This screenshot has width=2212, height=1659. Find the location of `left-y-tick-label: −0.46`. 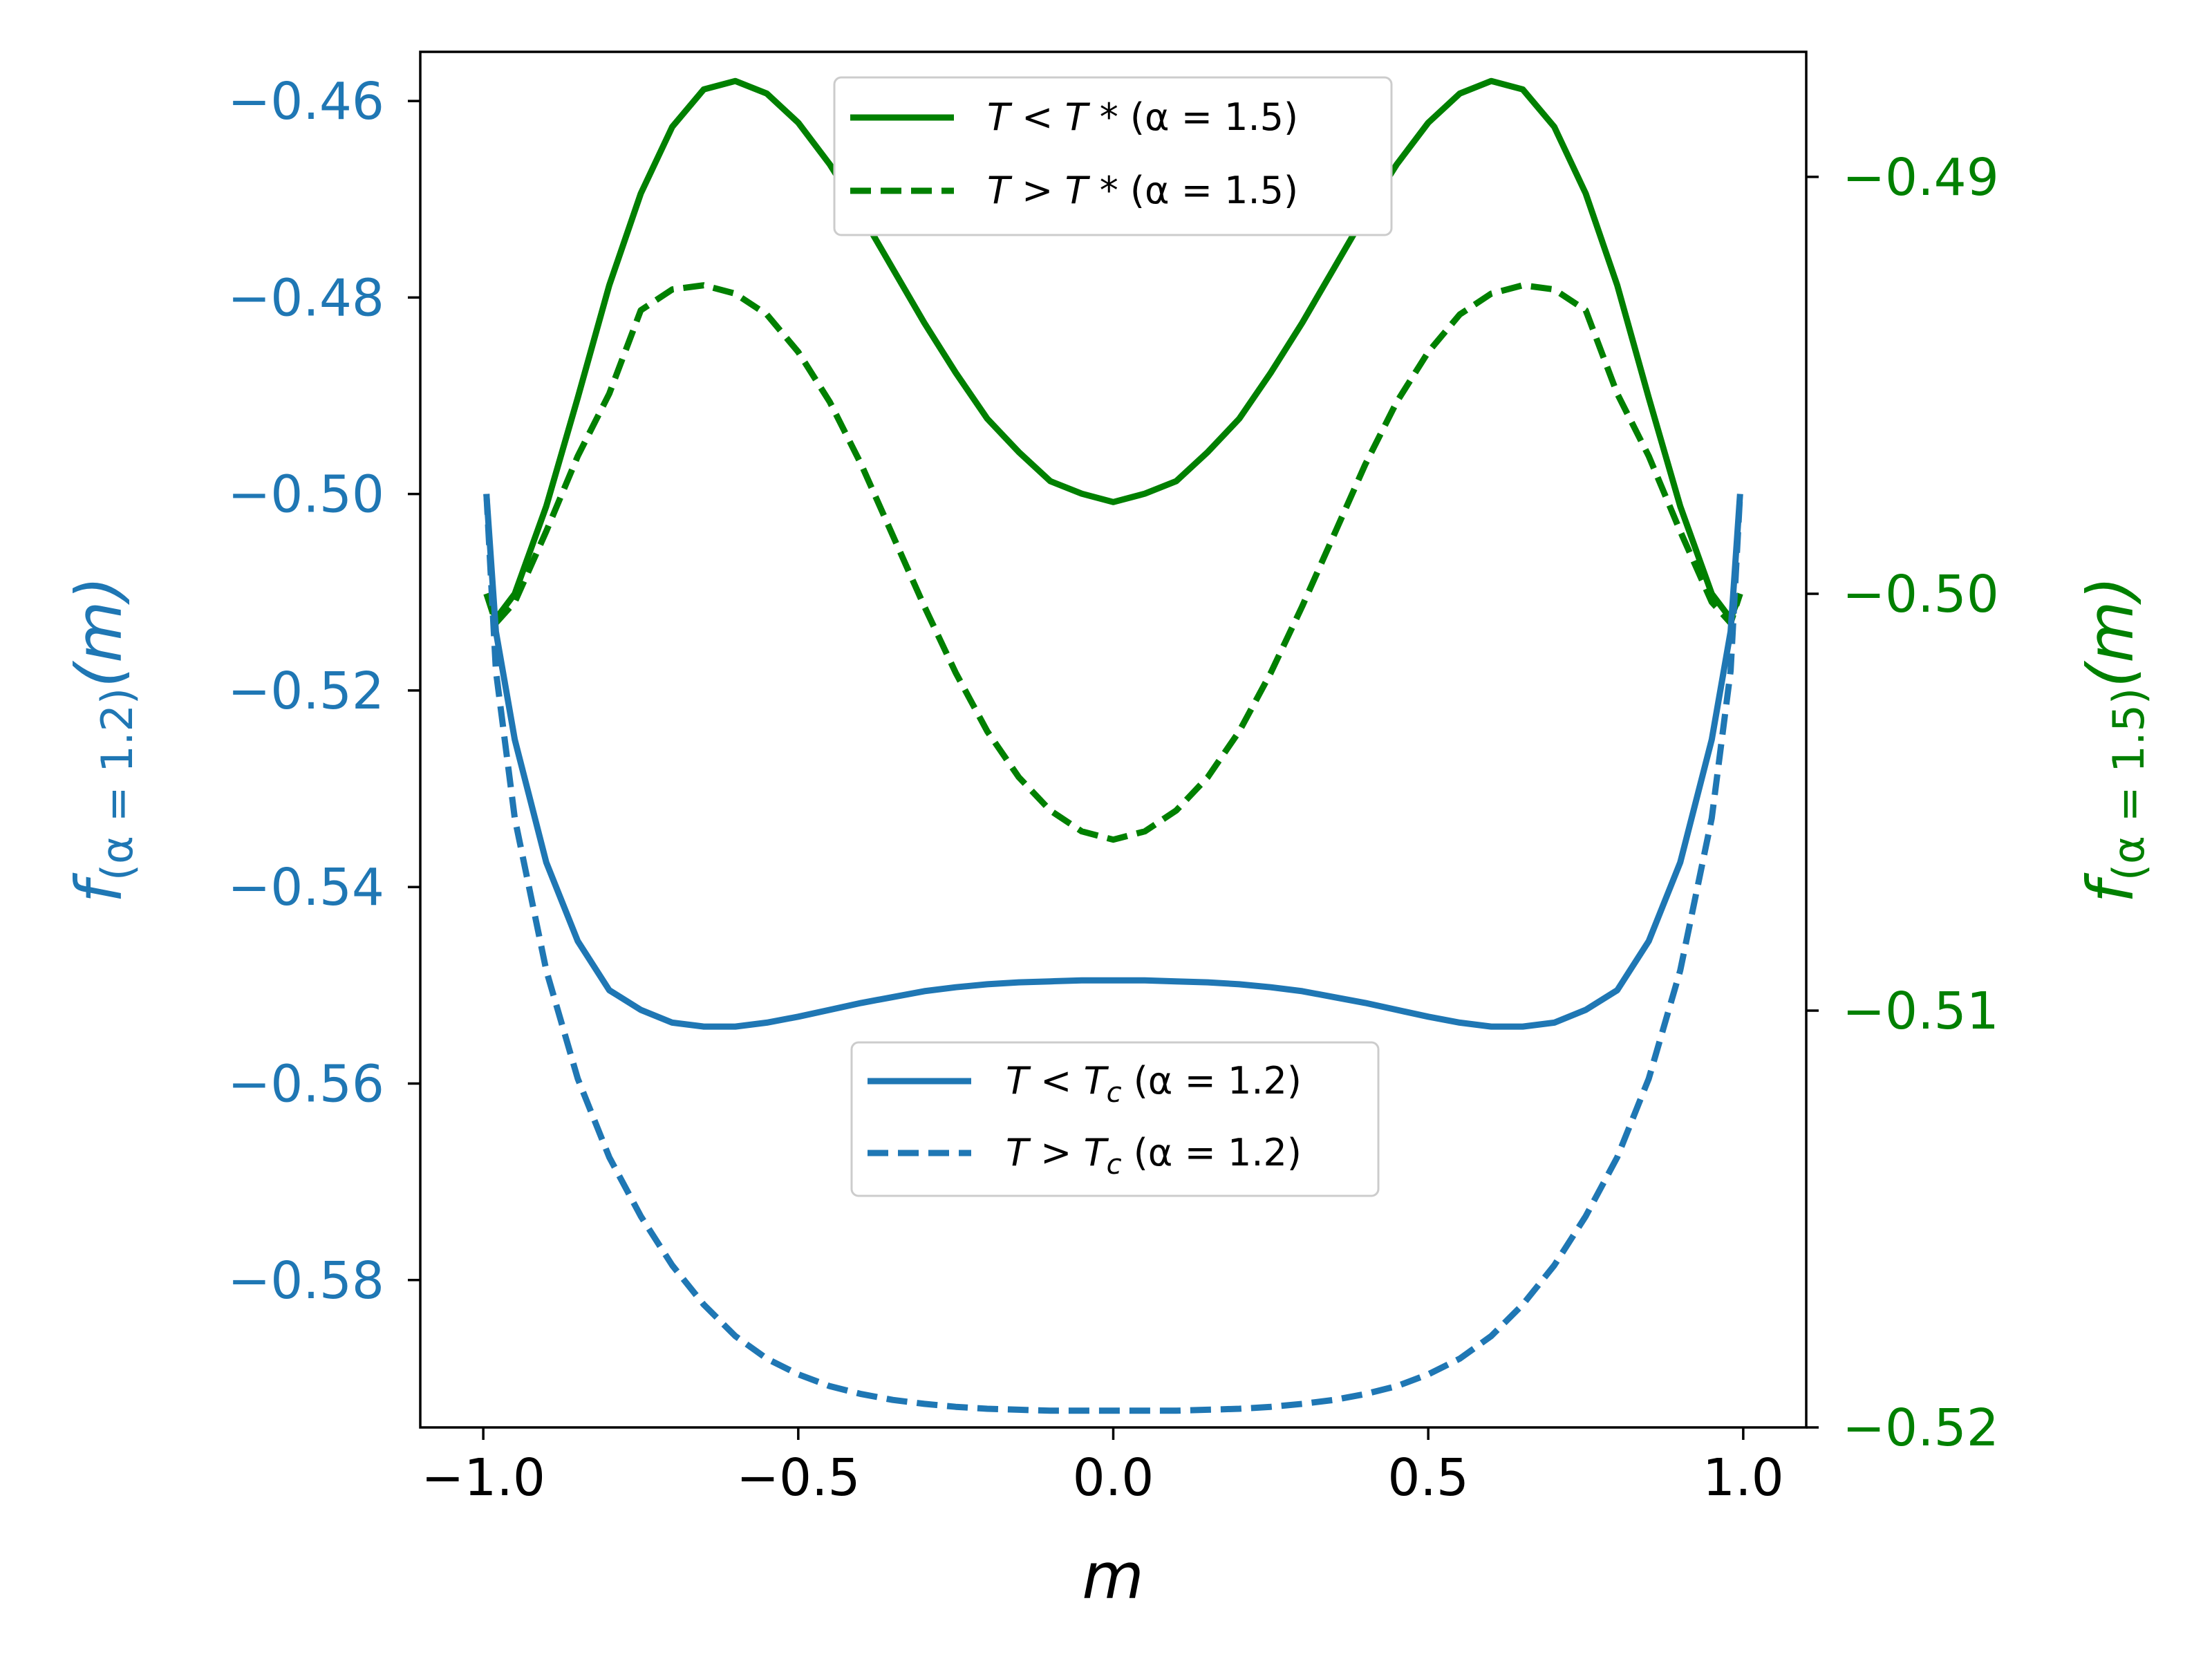

left-y-tick-label: −0.46 is located at coordinates (306, 101).